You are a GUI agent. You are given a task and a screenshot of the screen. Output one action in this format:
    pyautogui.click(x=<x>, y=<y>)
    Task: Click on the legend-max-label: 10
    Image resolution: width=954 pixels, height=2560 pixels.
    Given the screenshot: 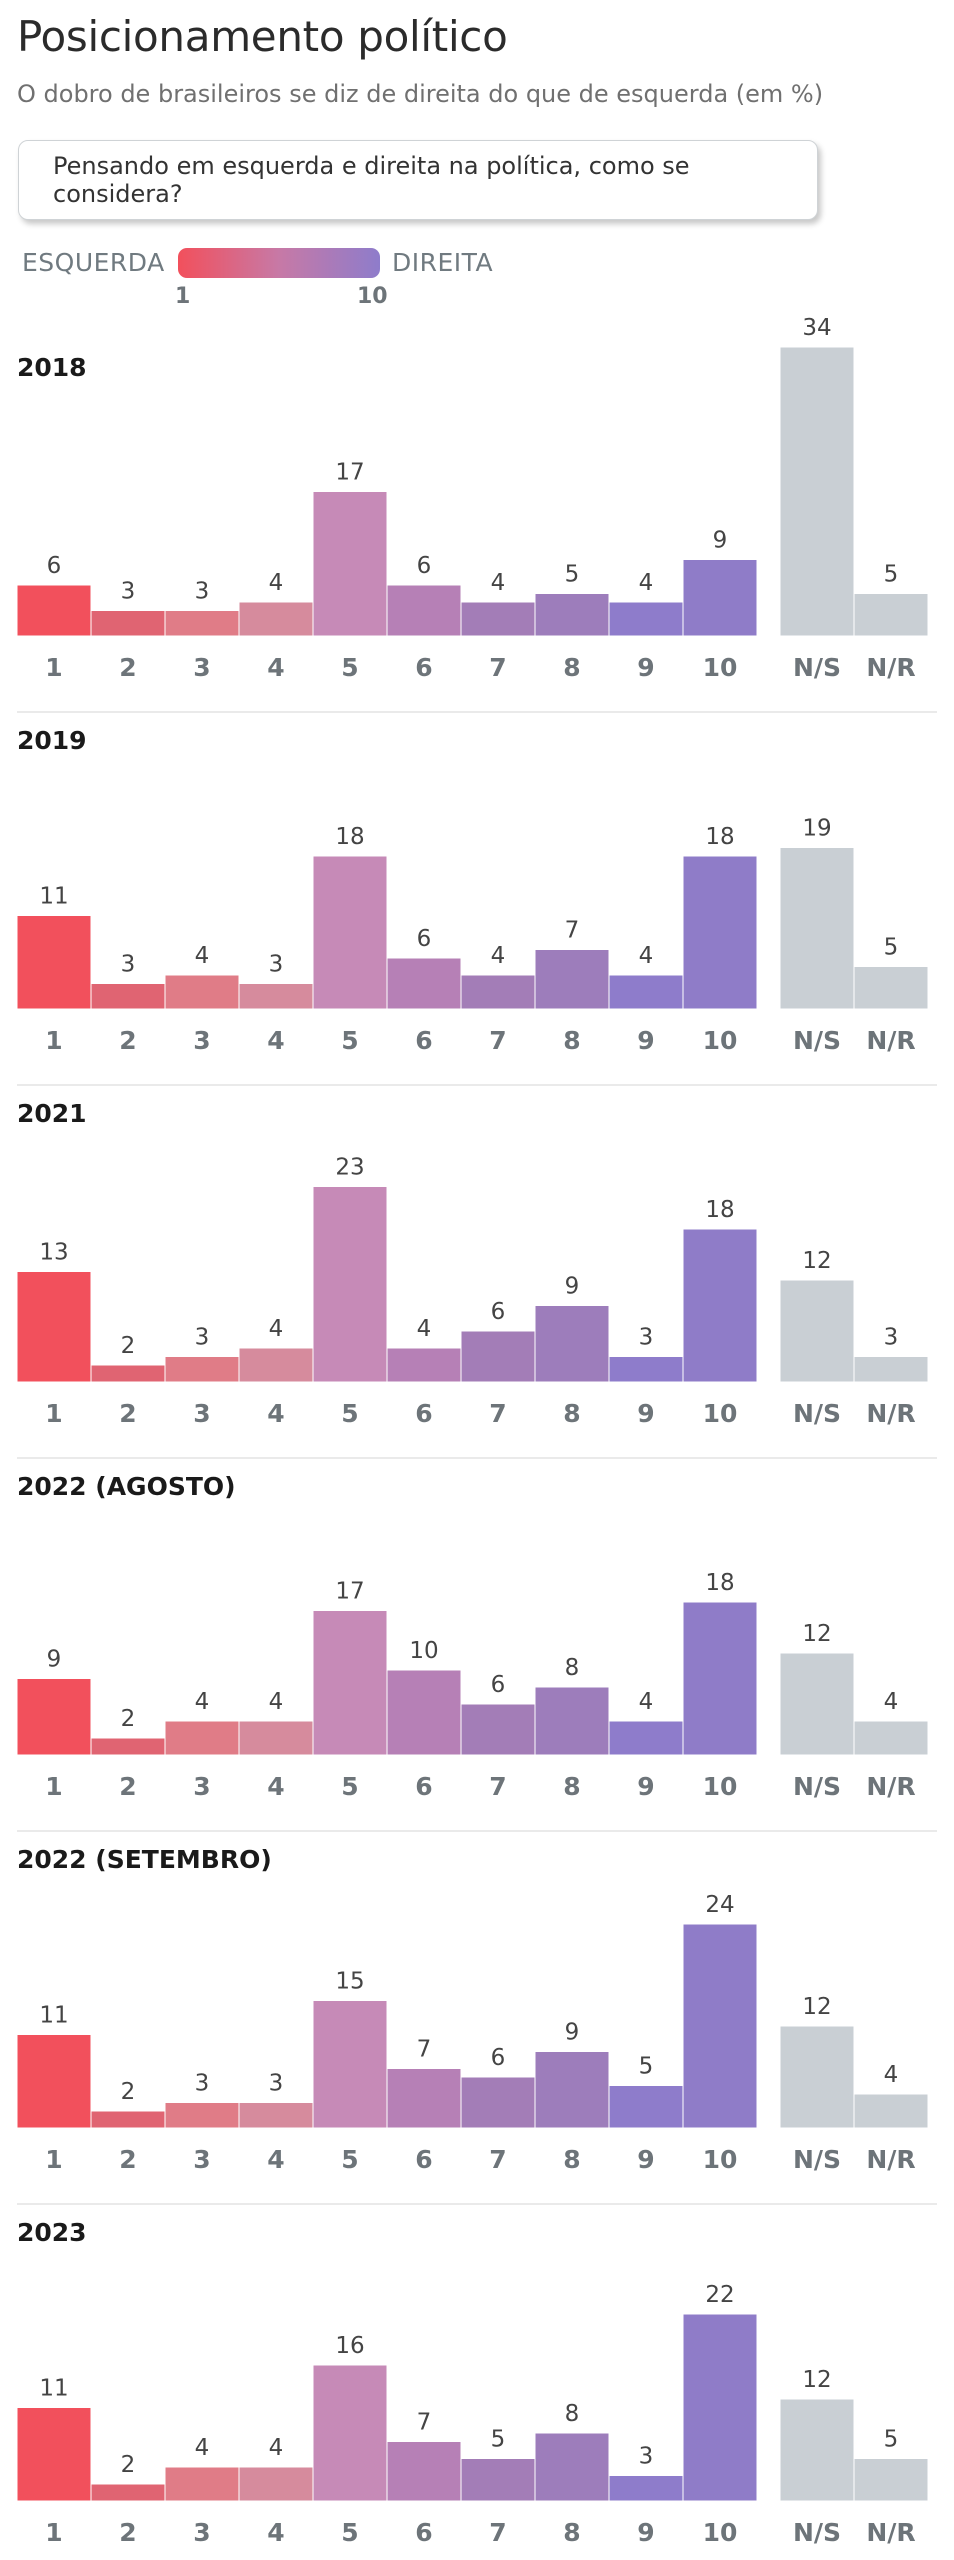 What is the action you would take?
    pyautogui.click(x=372, y=296)
    